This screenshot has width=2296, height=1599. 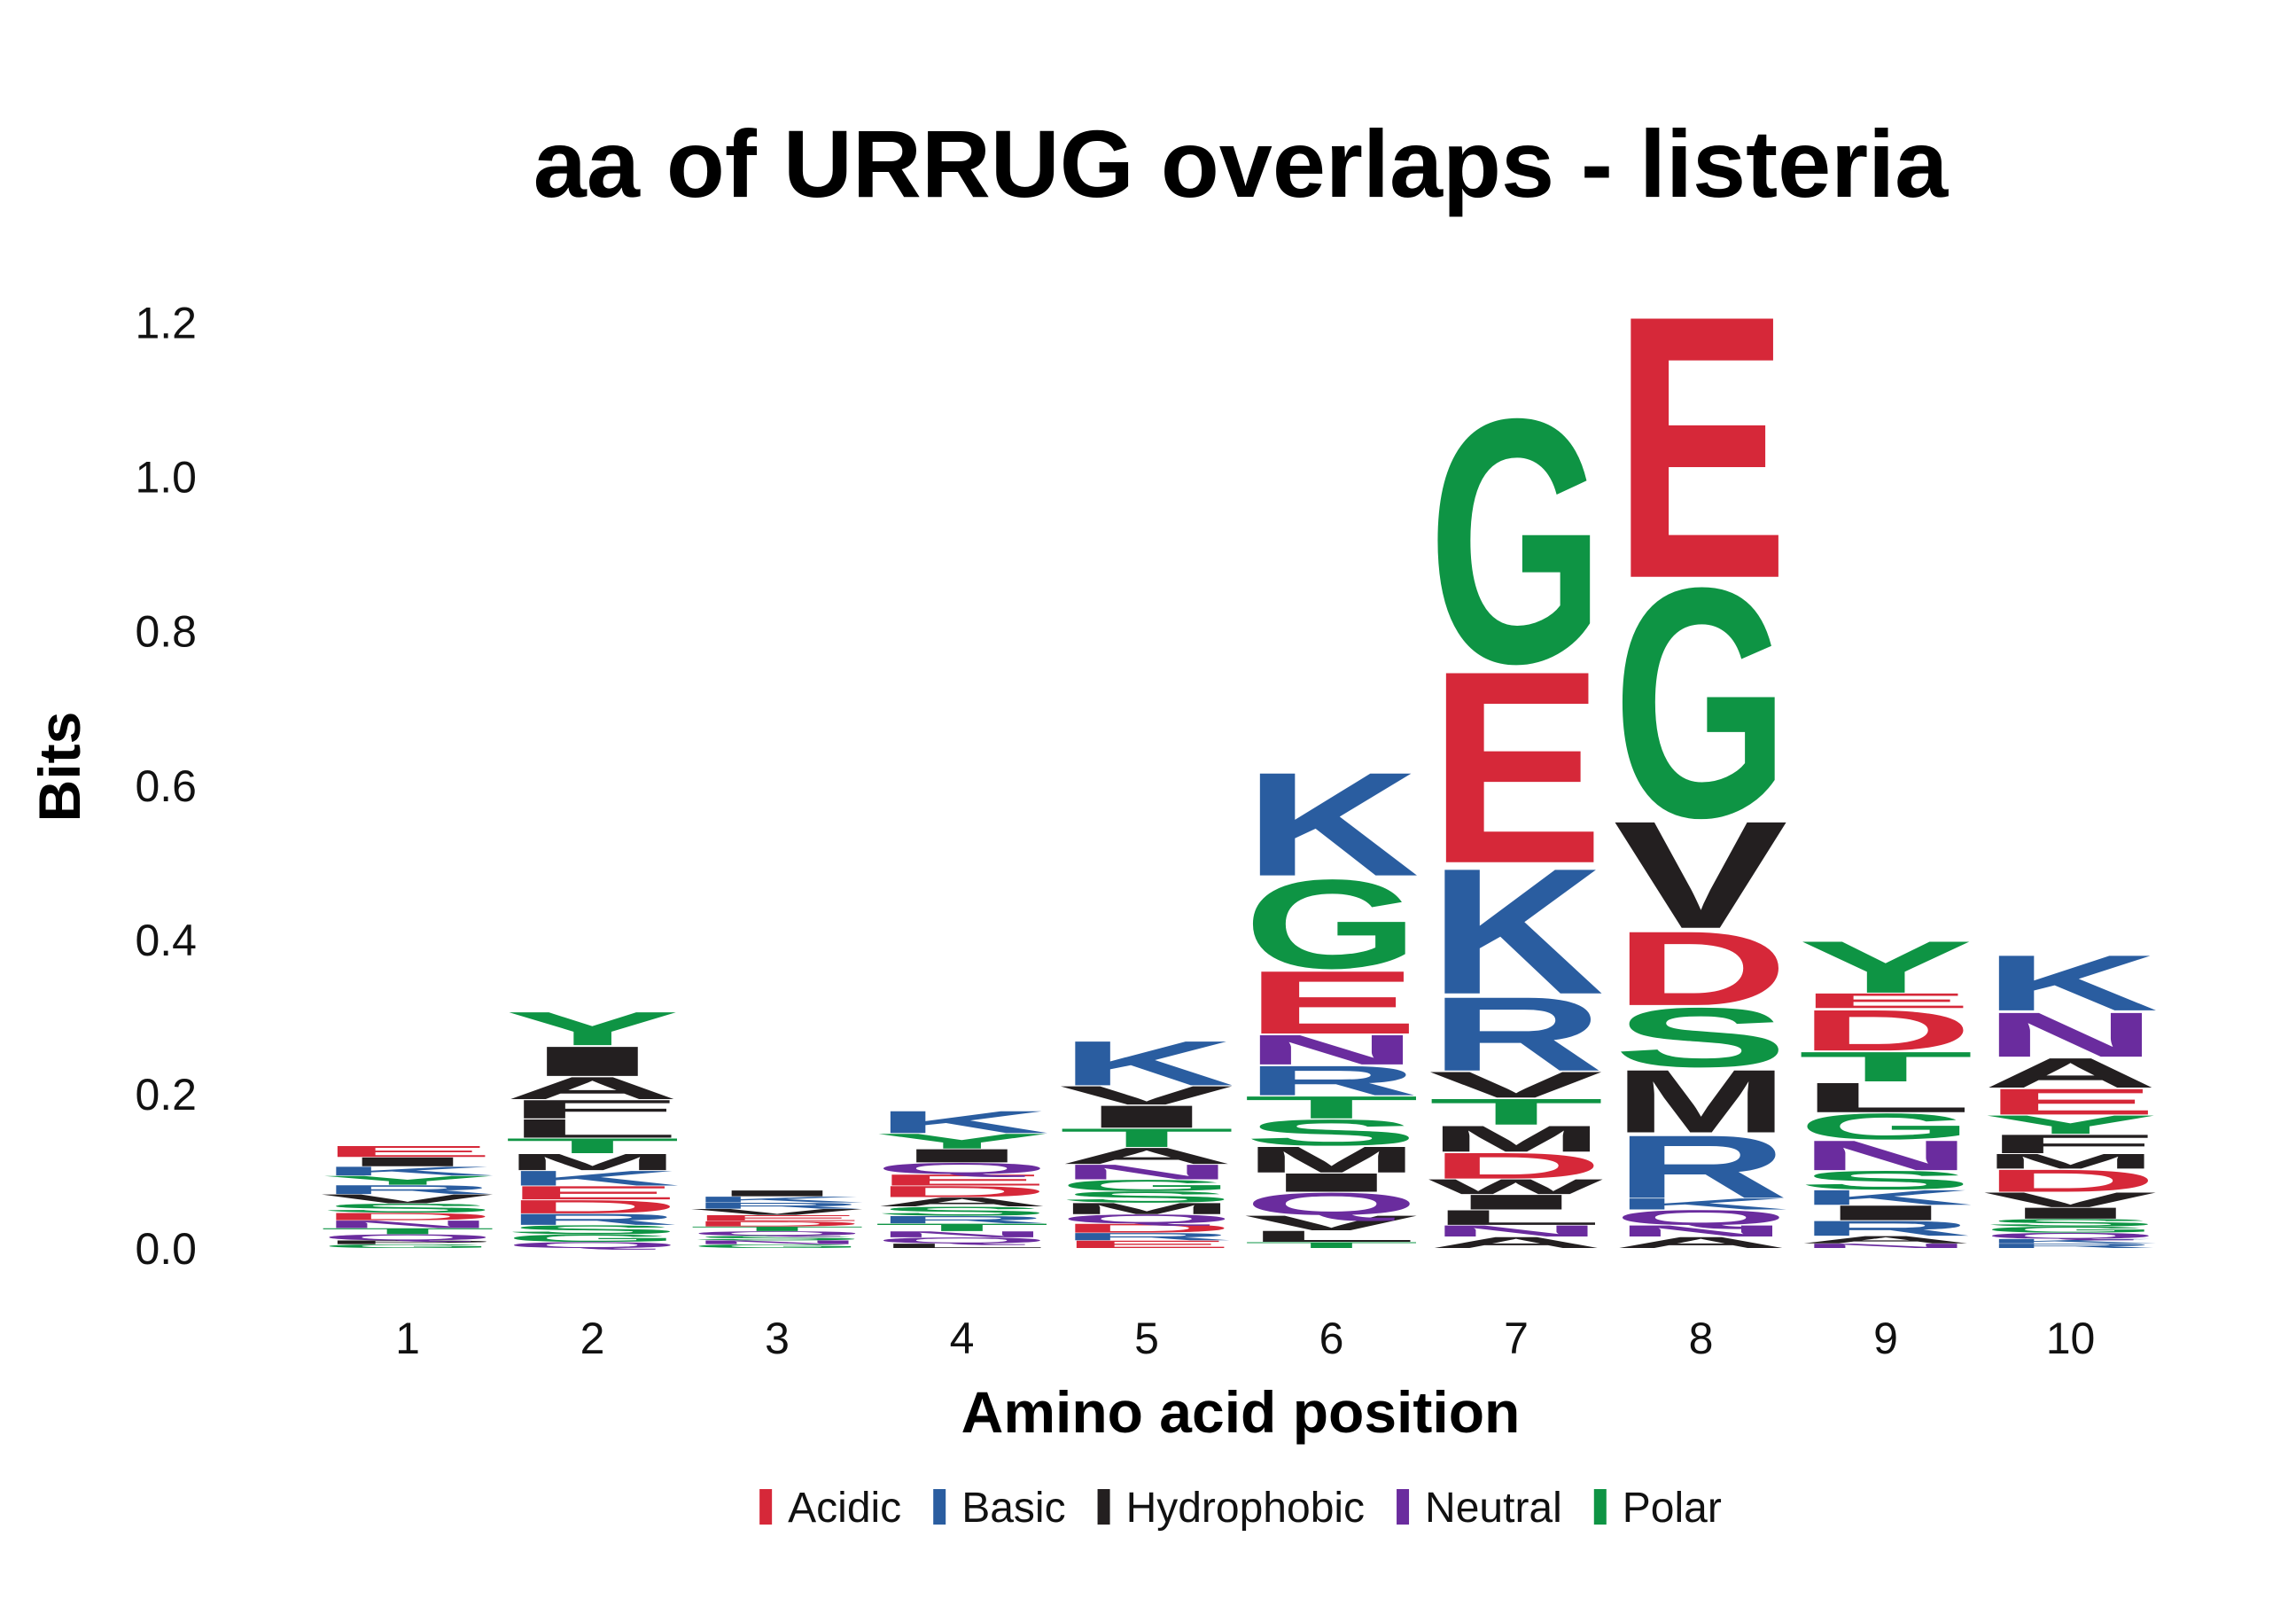 What do you see at coordinates (166, 632) in the screenshot?
I see `y-tick-label: 0.8` at bounding box center [166, 632].